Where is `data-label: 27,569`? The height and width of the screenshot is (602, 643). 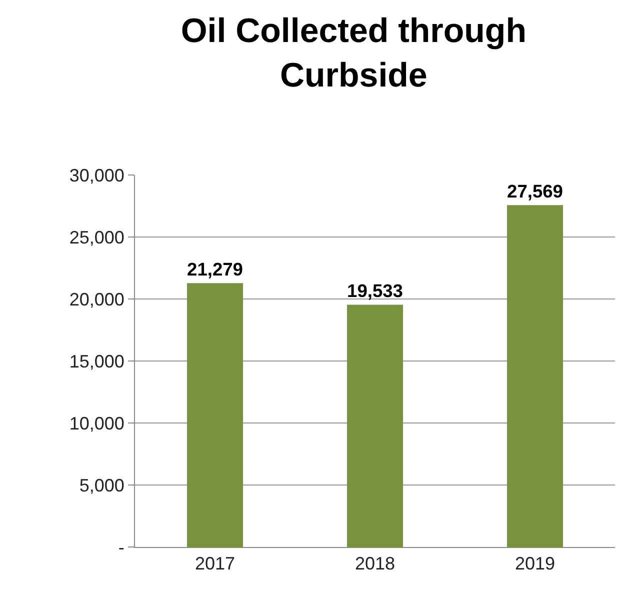
data-label: 27,569 is located at coordinates (535, 191).